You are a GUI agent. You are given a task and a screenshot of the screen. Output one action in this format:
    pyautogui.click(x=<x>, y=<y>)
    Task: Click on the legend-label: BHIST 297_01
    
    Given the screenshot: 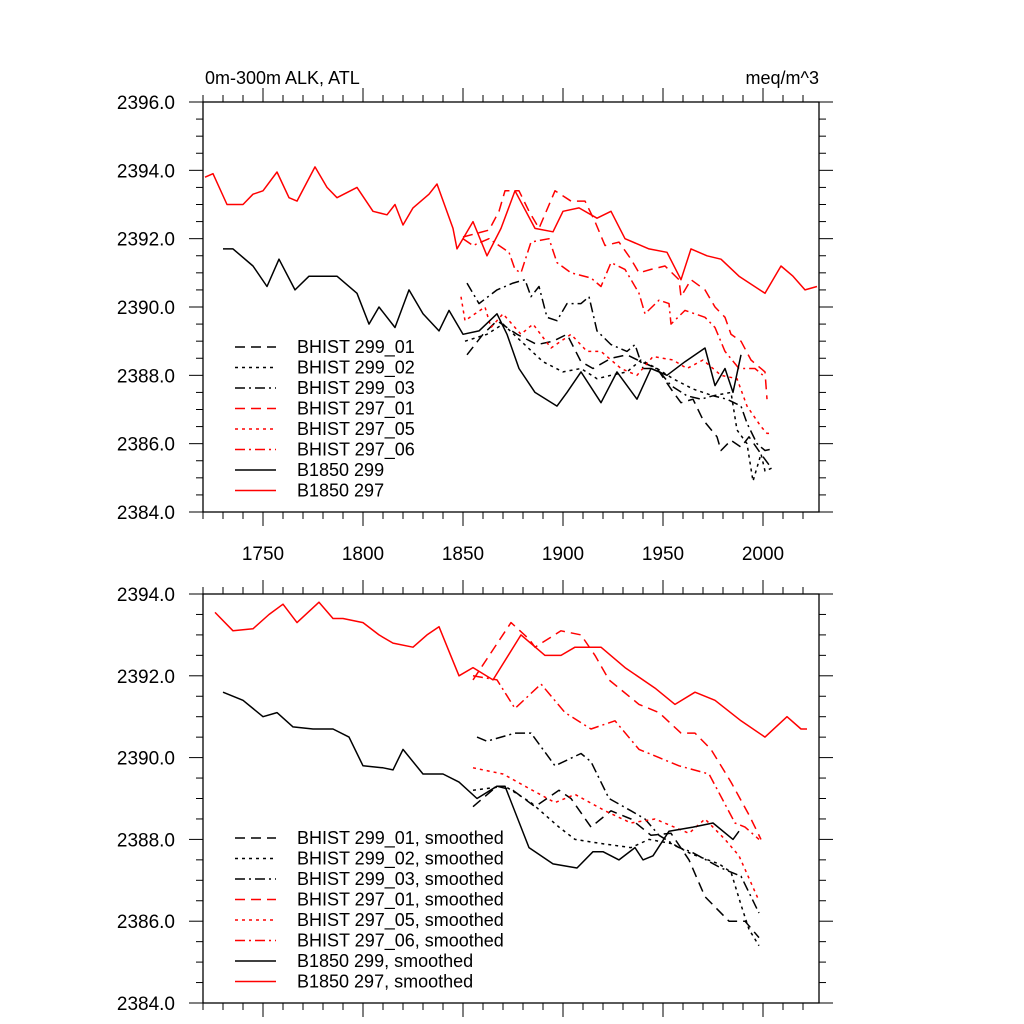 What is the action you would take?
    pyautogui.click(x=356, y=409)
    